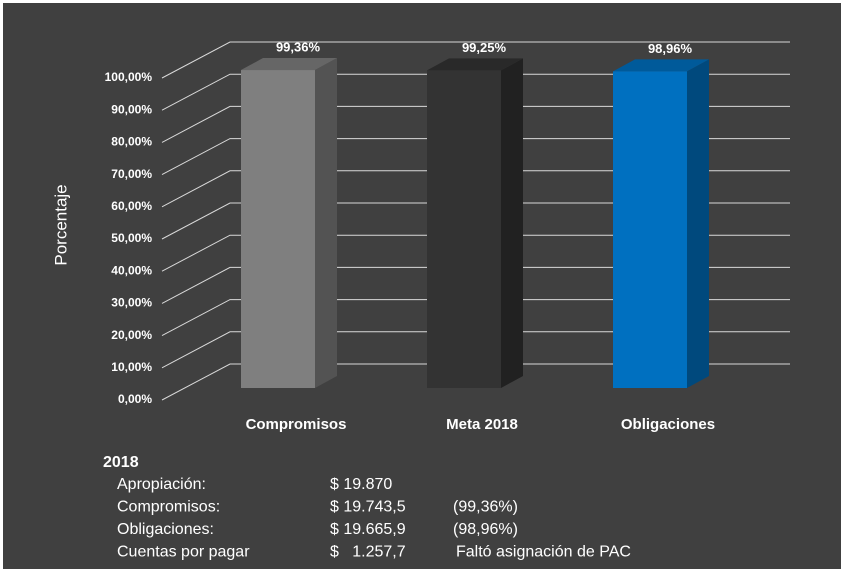 The height and width of the screenshot is (573, 846). I want to click on summary-cell: Faltó asignación de PAC, so click(543, 552).